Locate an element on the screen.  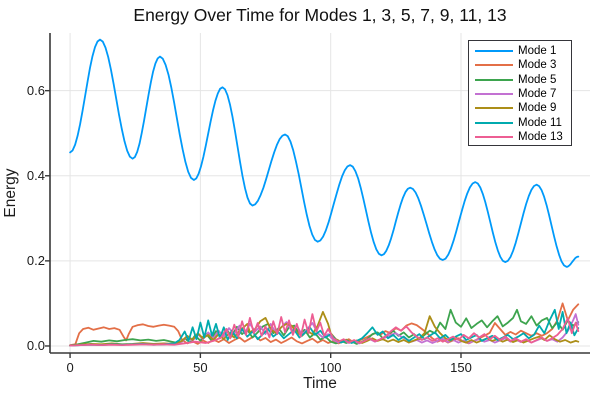
x-tick-label: 50 is located at coordinates (200, 367).